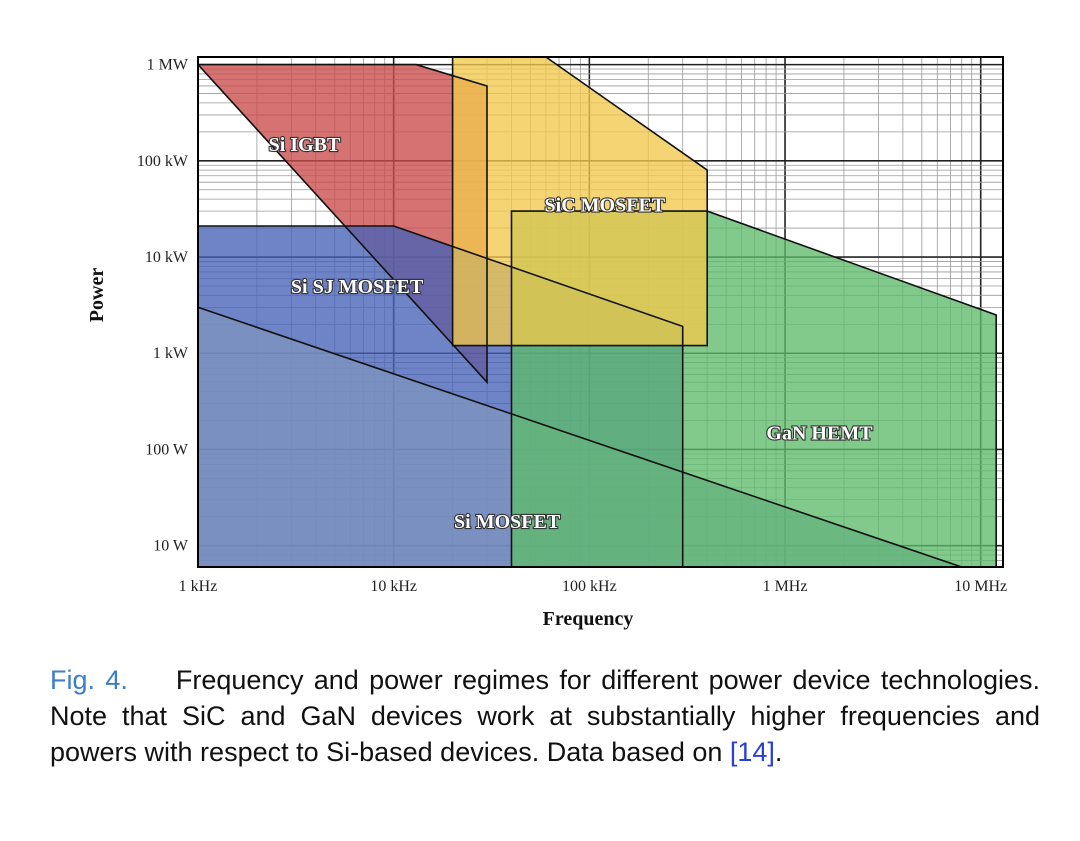  Describe the element at coordinates (198, 586) in the screenshot. I see `x-tick-label: 1 kHz` at that location.